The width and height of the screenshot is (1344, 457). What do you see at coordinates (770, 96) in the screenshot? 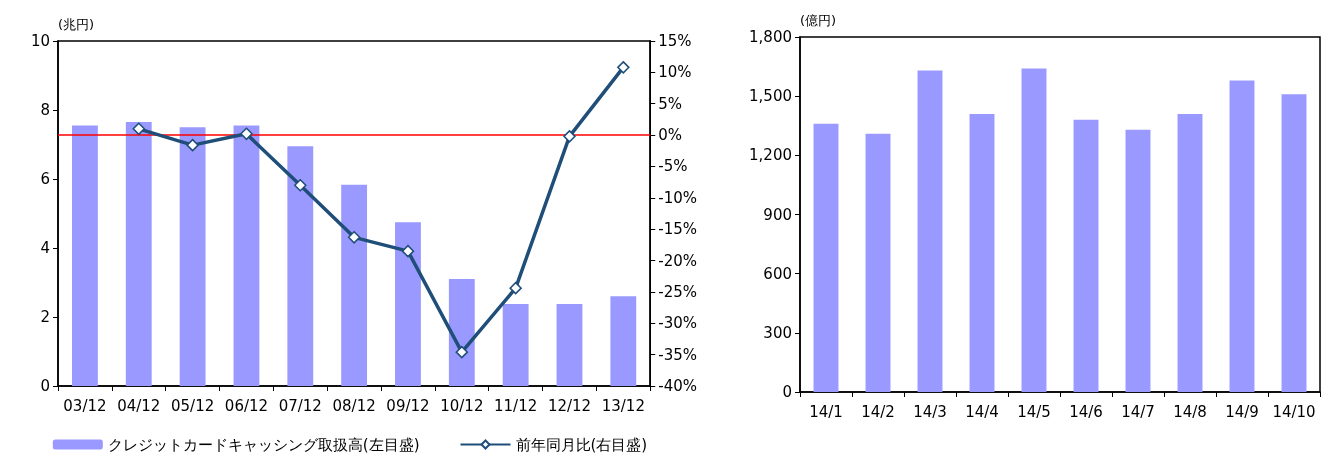
I see `y-tick-label: 1,500` at bounding box center [770, 96].